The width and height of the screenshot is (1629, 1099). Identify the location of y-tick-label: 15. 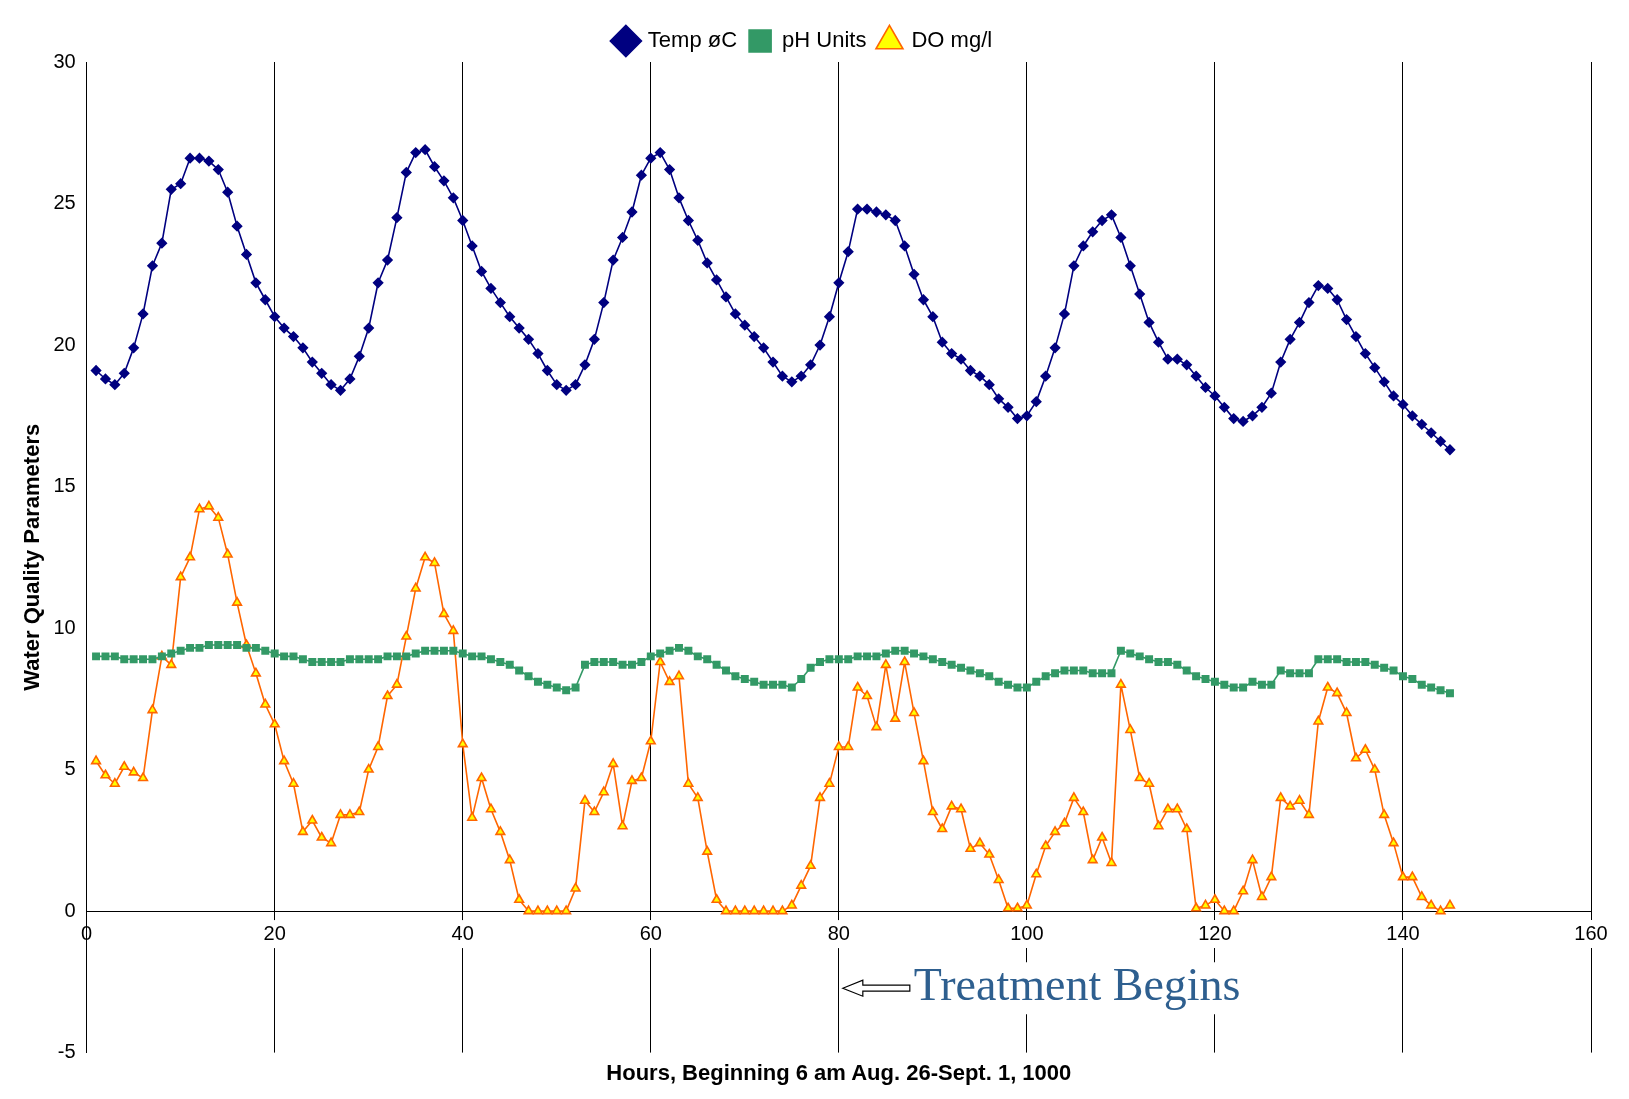
(64, 485).